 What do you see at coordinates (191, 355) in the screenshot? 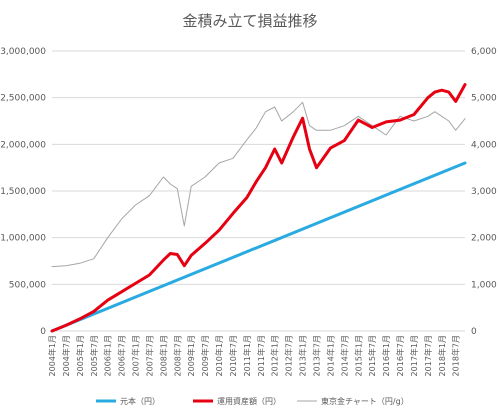
I see `x-tick-label: 2009年1月` at bounding box center [191, 355].